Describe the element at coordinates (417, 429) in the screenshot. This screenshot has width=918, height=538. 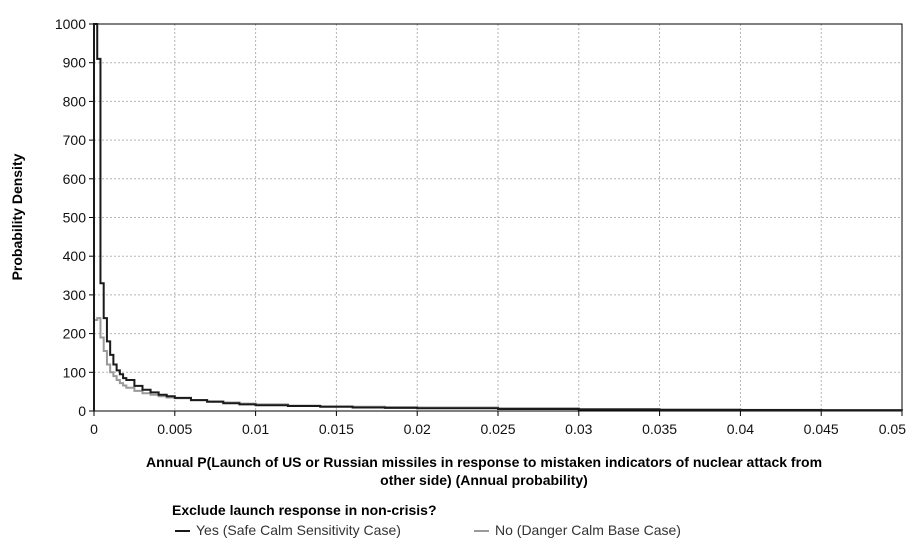
I see `x-tick-label: 0.02` at that location.